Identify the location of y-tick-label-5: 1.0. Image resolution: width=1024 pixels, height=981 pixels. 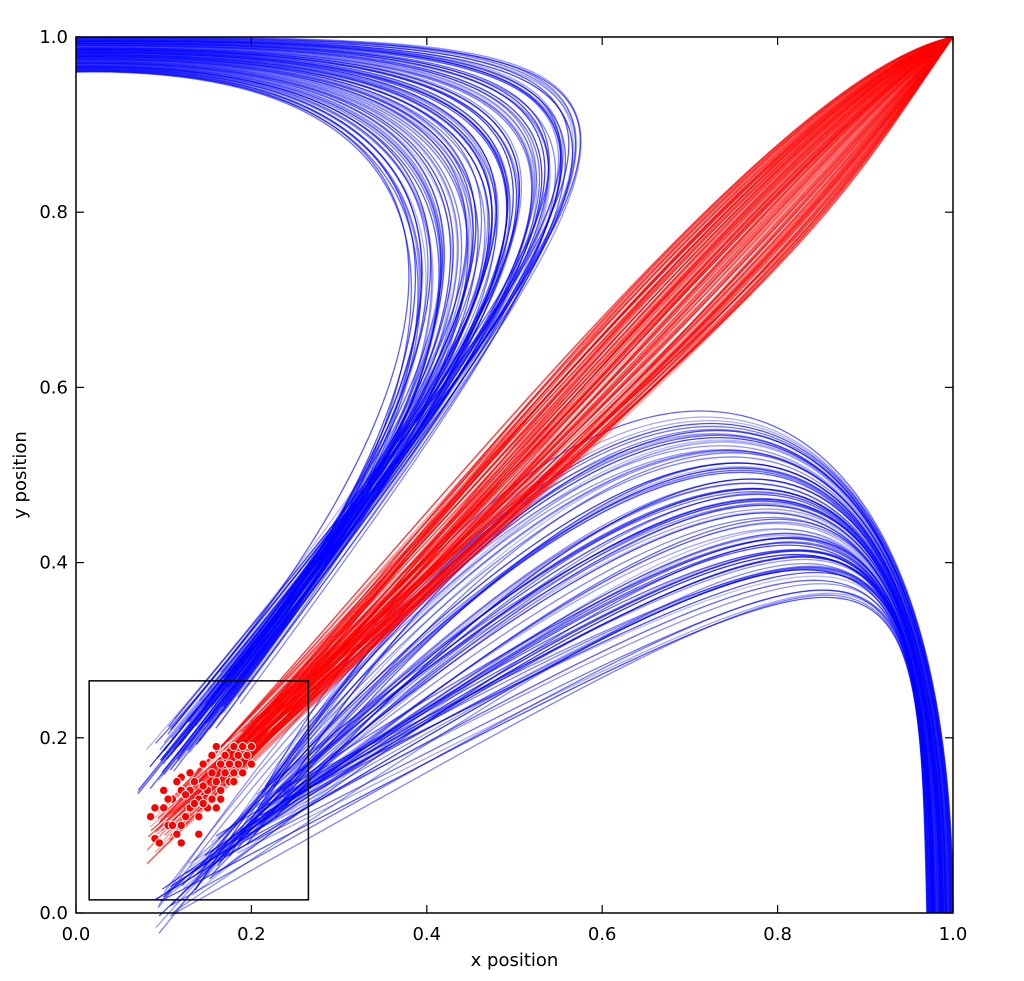
(53, 37).